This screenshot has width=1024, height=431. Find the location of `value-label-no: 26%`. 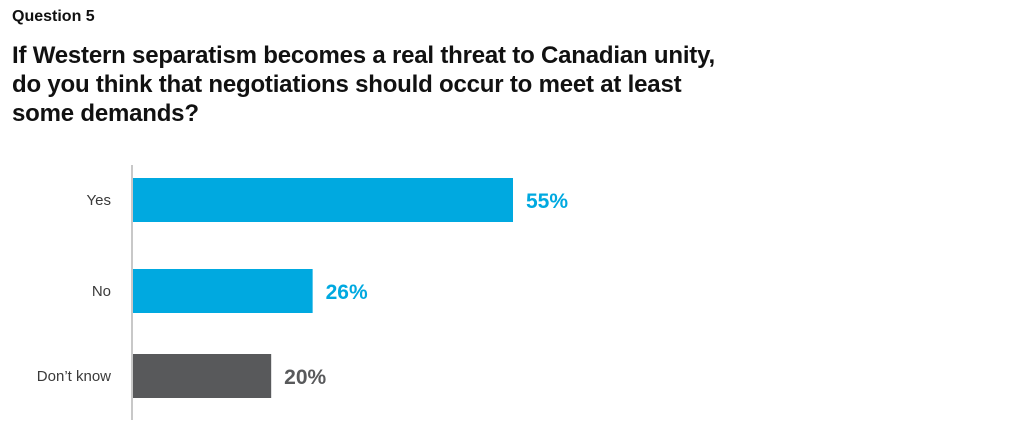

value-label-no: 26% is located at coordinates (347, 292).